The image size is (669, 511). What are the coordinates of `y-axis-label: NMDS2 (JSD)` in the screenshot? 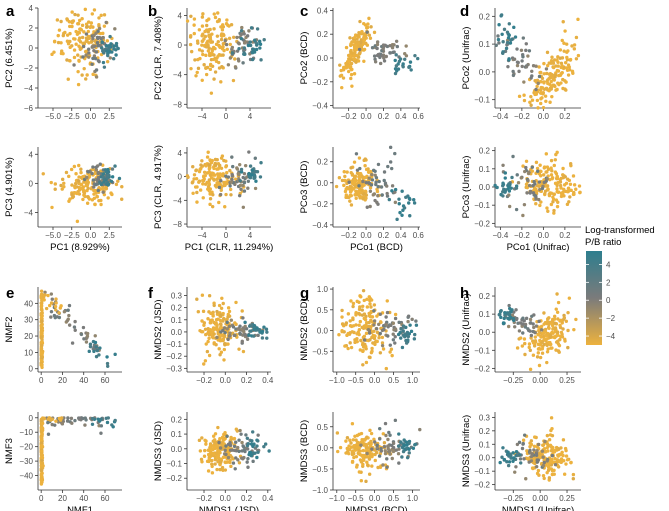 It's located at (158, 329).